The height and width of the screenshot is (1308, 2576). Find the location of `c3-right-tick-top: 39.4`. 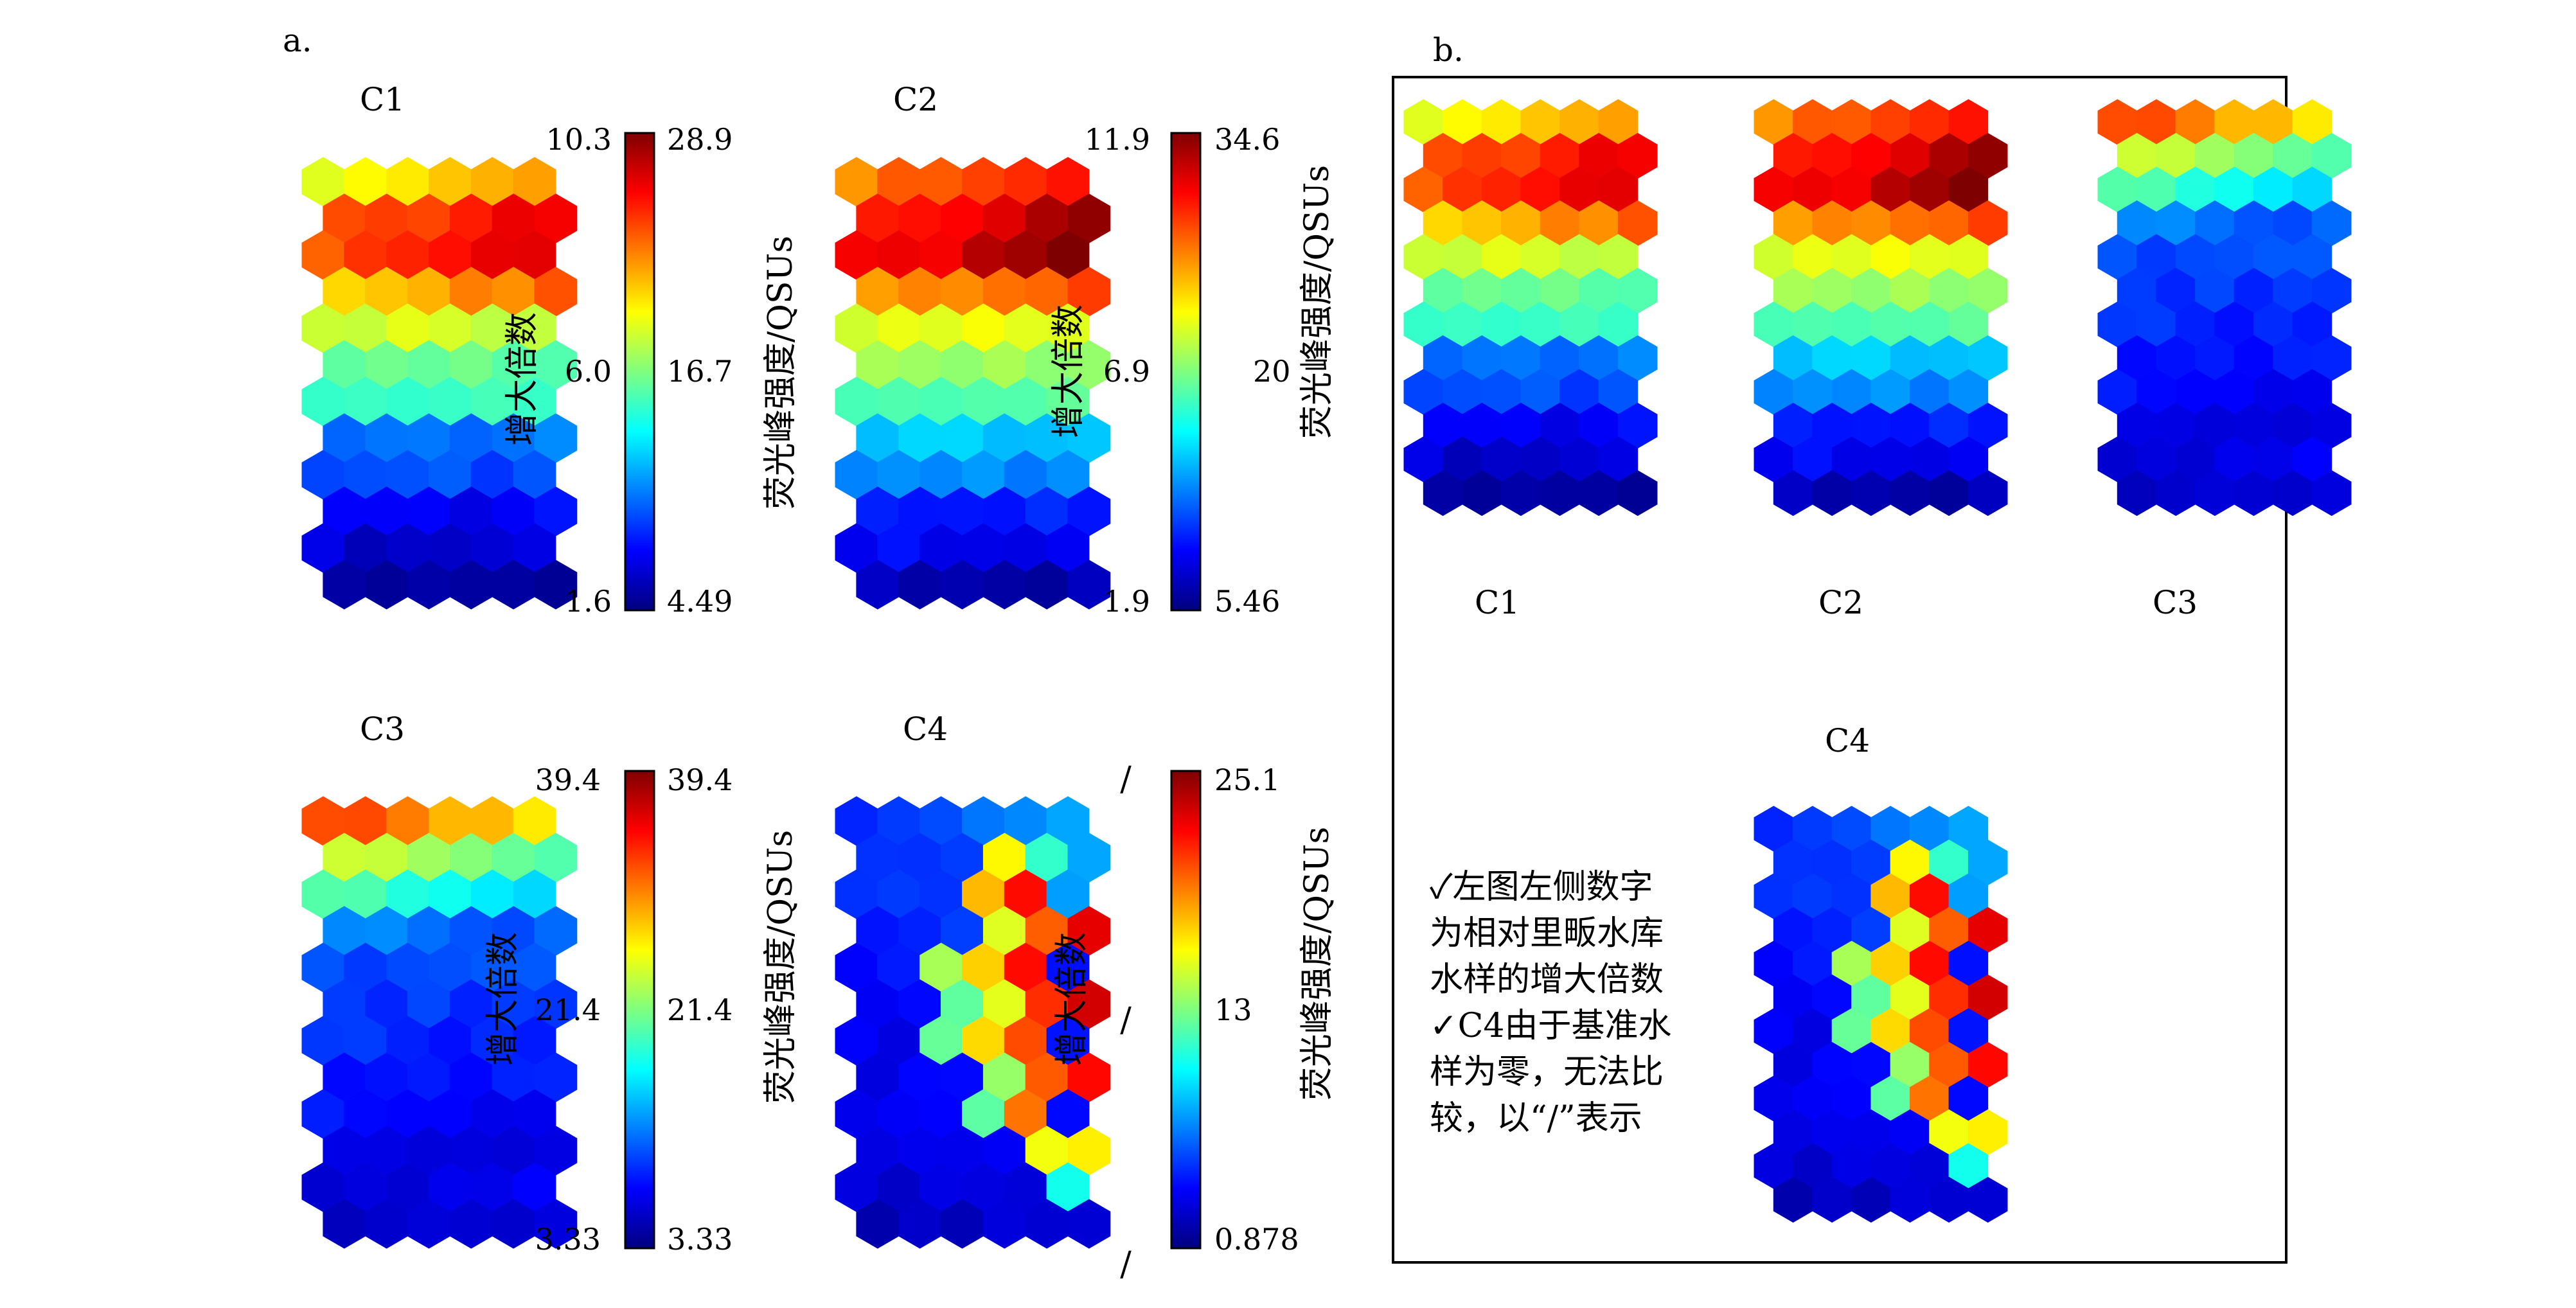

c3-right-tick-top: 39.4 is located at coordinates (700, 780).